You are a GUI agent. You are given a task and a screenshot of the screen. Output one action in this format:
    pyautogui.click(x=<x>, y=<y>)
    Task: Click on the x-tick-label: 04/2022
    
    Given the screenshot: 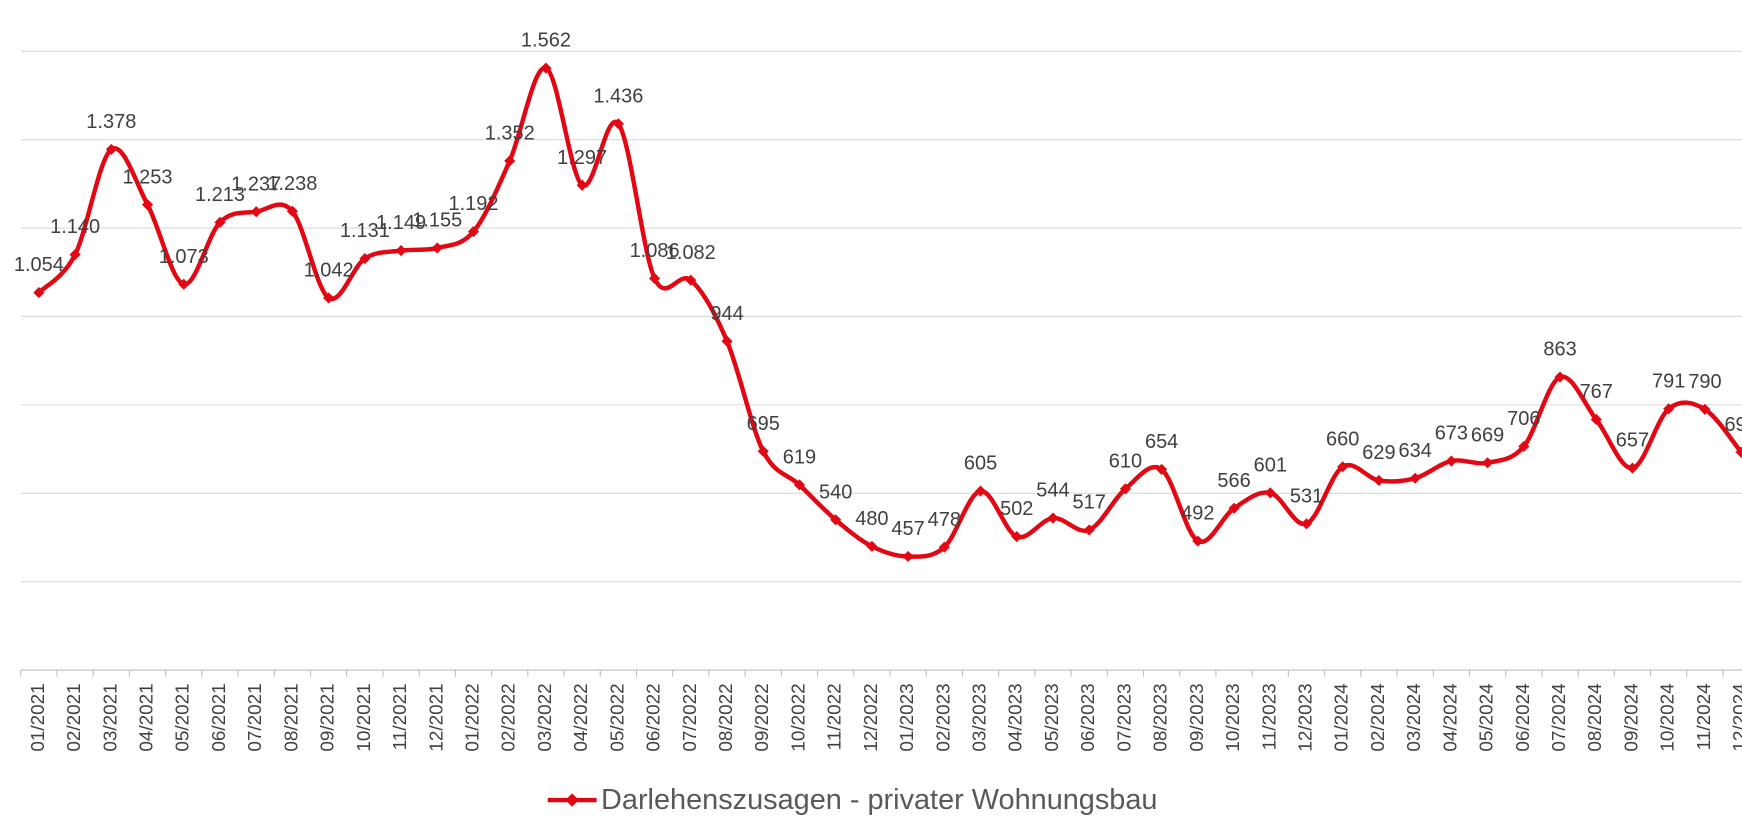 What is the action you would take?
    pyautogui.click(x=581, y=717)
    